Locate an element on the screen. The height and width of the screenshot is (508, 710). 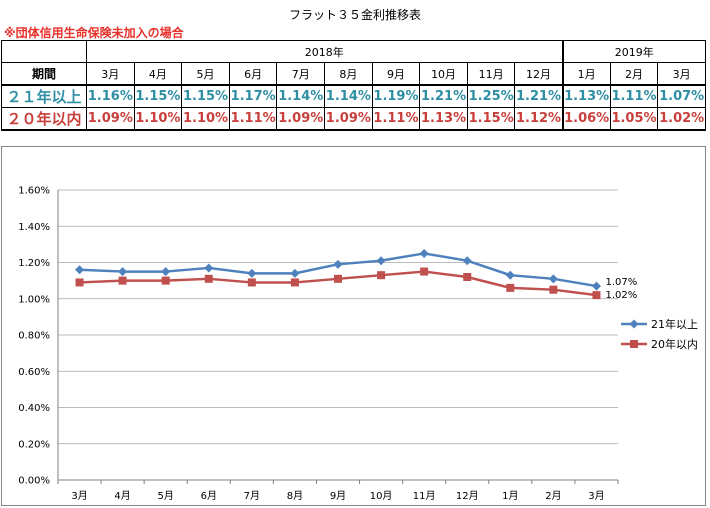
y-tick-label: 0.20% is located at coordinates (34, 444).